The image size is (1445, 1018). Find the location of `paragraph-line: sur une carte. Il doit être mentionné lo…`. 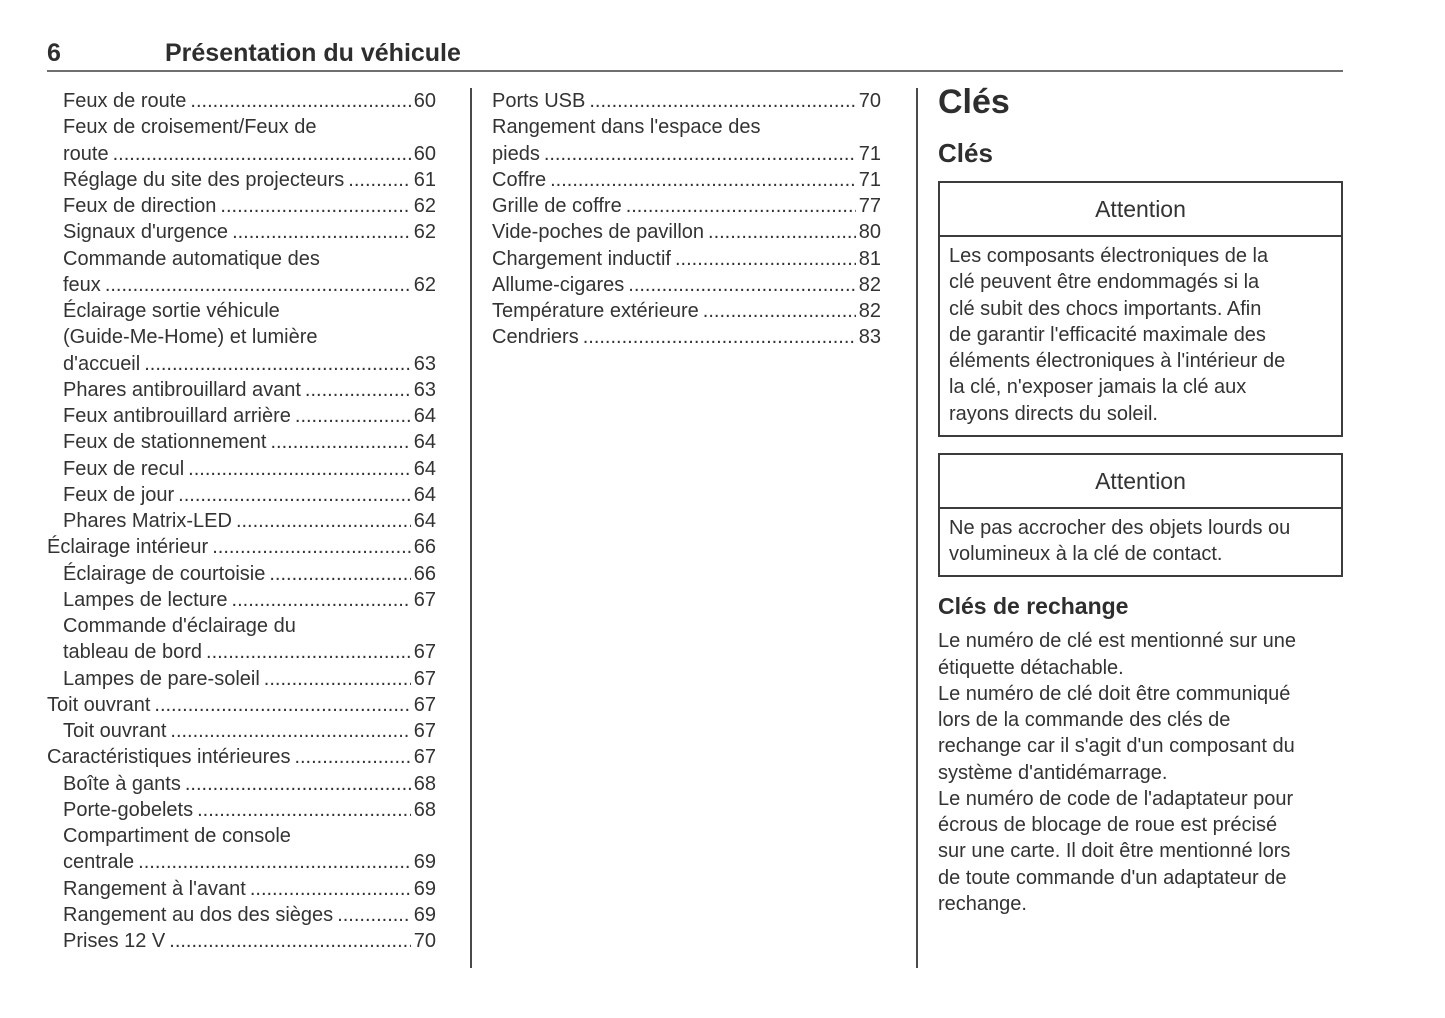

paragraph-line: sur une carte. Il doit être mentionné lo… is located at coordinates (1114, 851).